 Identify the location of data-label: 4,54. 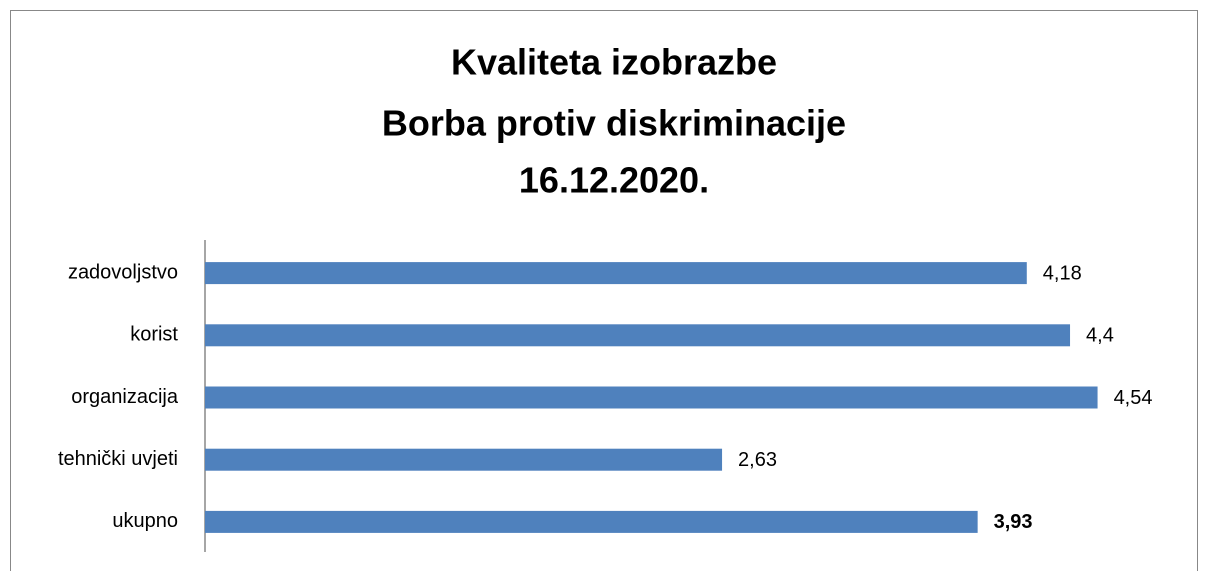
(1133, 398).